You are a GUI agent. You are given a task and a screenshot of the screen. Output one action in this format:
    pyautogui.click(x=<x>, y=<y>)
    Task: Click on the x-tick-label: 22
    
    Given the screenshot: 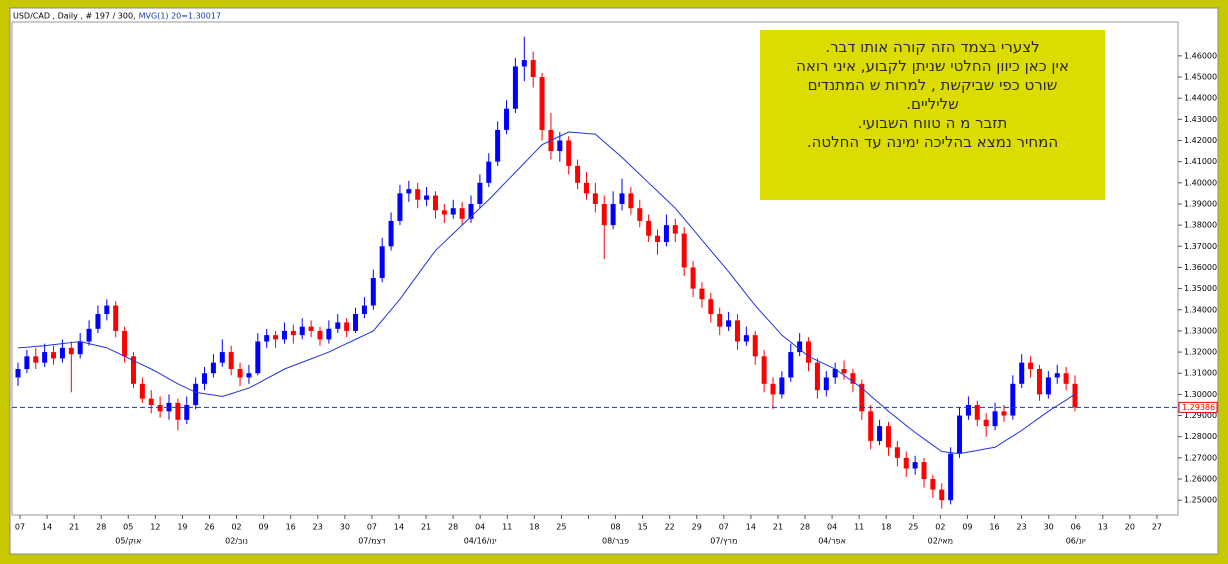 What is the action you would take?
    pyautogui.click(x=670, y=527)
    